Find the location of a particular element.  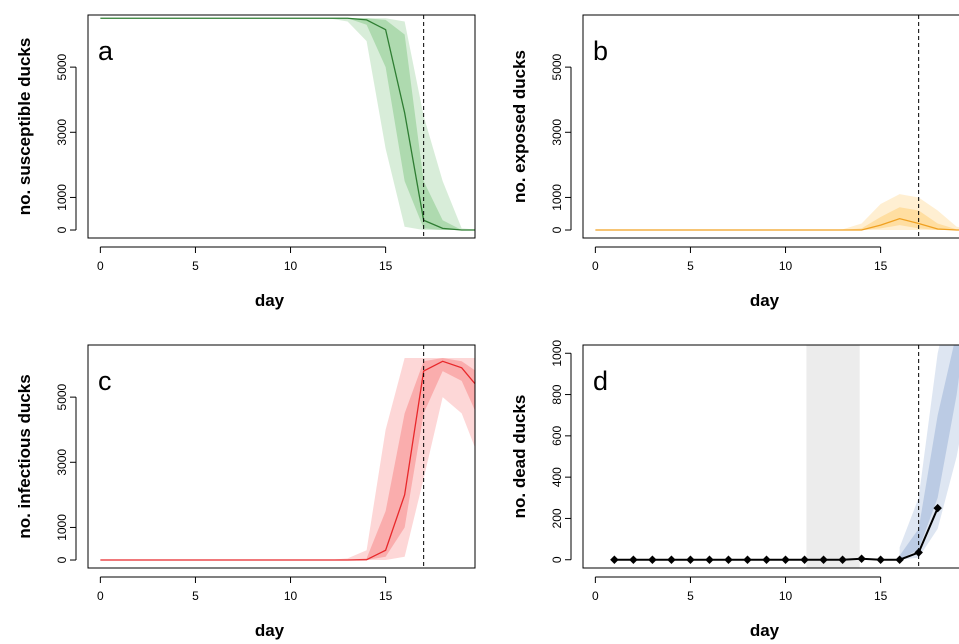

panel-label: b is located at coordinates (600, 51).